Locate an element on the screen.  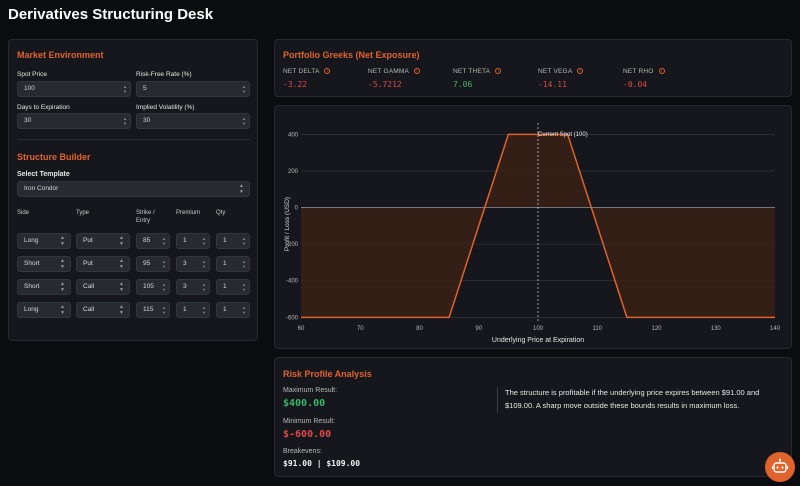
y-tick-label: 200 is located at coordinates (293, 172).